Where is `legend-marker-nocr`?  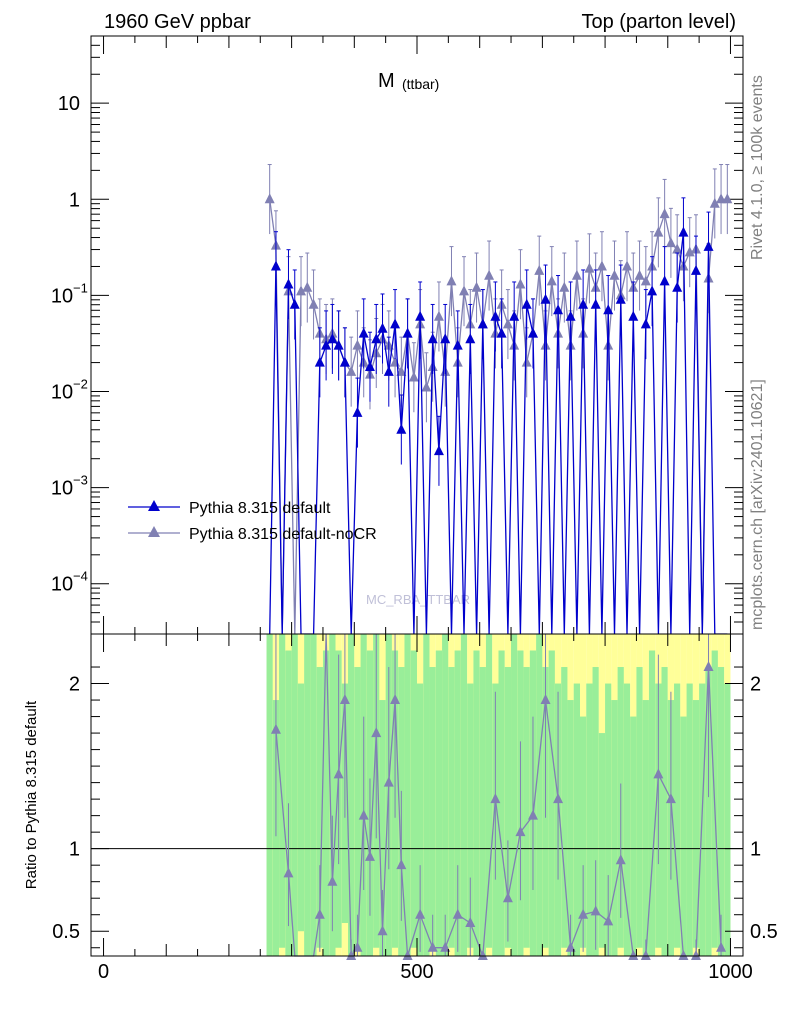 legend-marker-nocr is located at coordinates (154, 531).